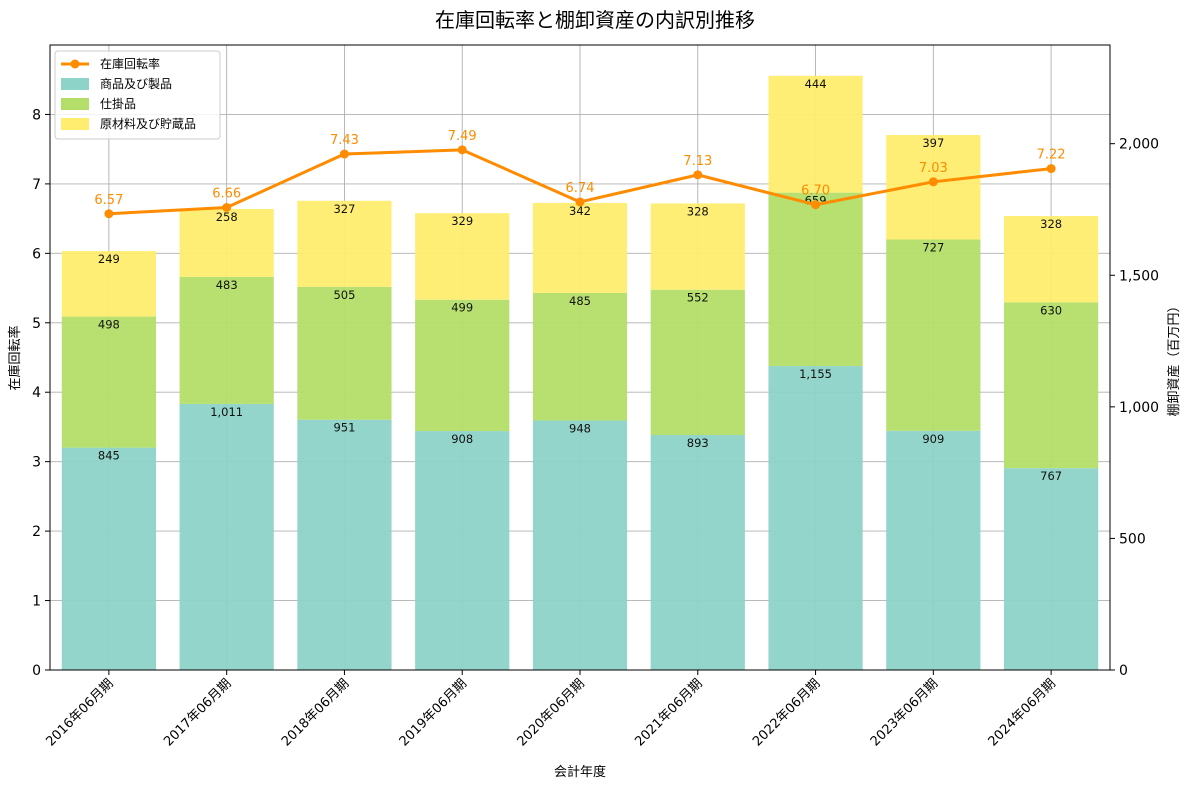 The width and height of the screenshot is (1190, 788). I want to click on turnover-value-label: 6.66, so click(226, 194).